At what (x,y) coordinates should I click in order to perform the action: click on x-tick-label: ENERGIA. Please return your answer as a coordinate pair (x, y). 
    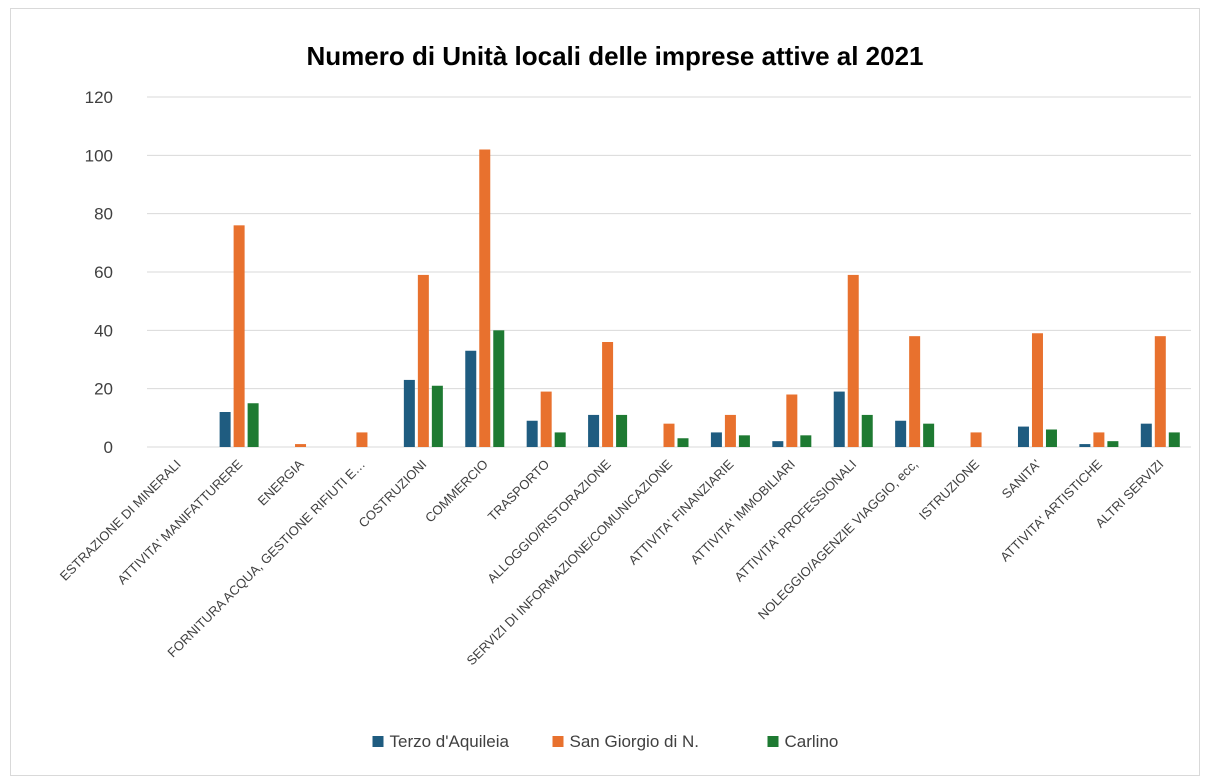
    Looking at the image, I should click on (281, 482).